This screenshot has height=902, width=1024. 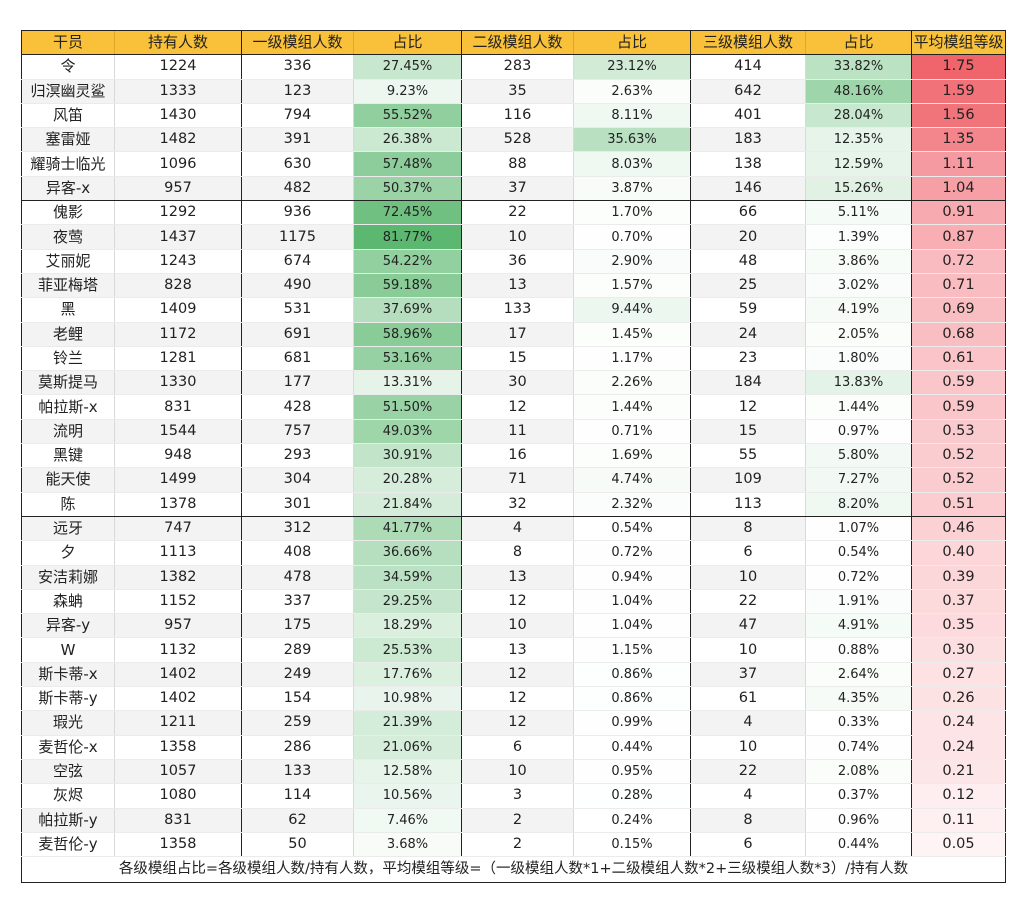 What do you see at coordinates (297, 456) in the screenshot?
I see `l1-count: 293` at bounding box center [297, 456].